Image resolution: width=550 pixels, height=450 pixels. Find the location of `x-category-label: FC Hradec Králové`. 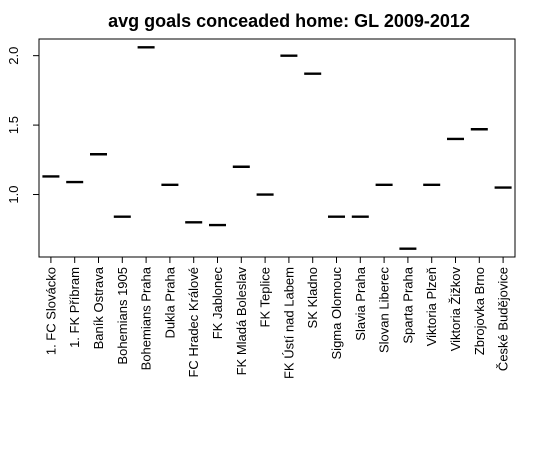

x-category-label: FC Hradec Králové is located at coordinates (193, 322).